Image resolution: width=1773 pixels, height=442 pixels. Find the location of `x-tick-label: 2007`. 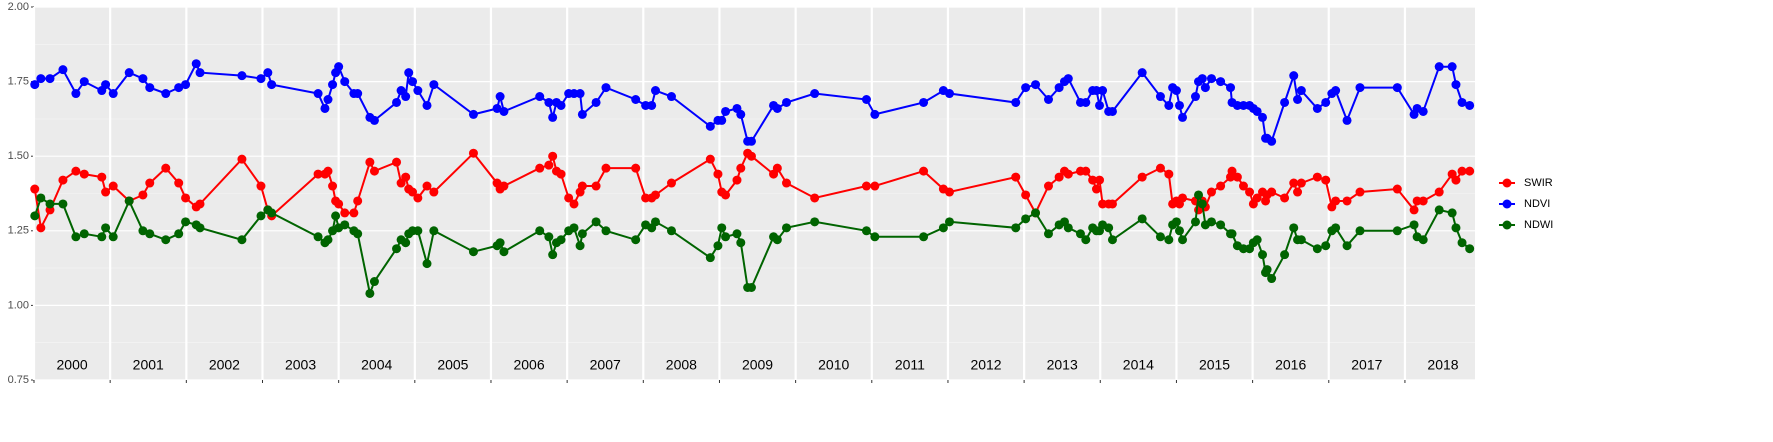

x-tick-label: 2007 is located at coordinates (605, 365).